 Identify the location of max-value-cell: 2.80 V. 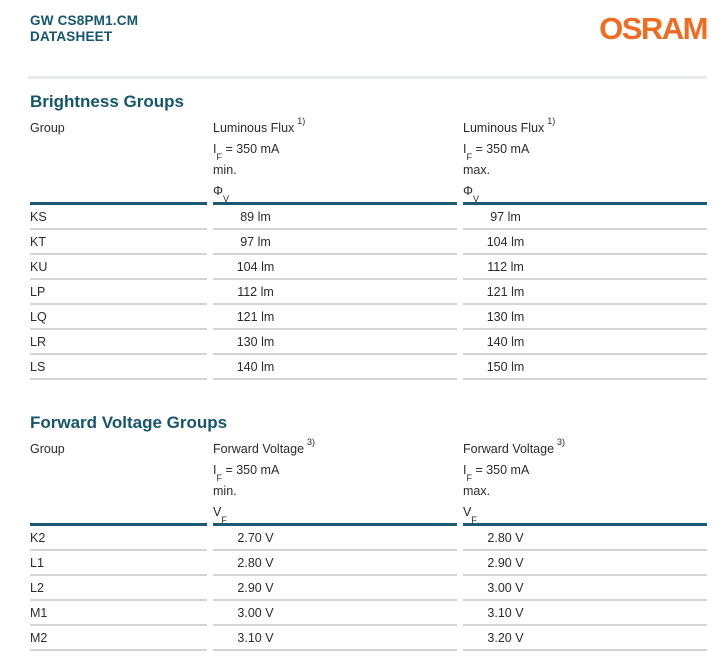
(585, 538).